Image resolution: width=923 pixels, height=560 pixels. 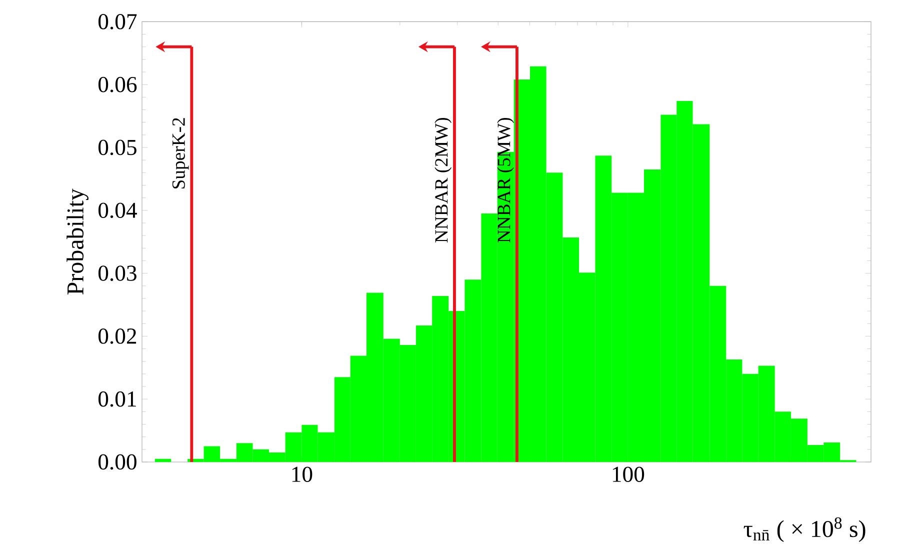 What do you see at coordinates (117, 336) in the screenshot?
I see `y-tick-label: 0.02` at bounding box center [117, 336].